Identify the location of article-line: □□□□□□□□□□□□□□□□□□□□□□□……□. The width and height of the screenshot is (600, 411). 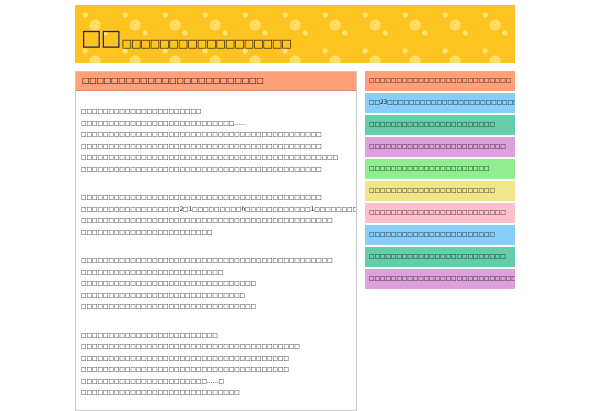
(152, 381).